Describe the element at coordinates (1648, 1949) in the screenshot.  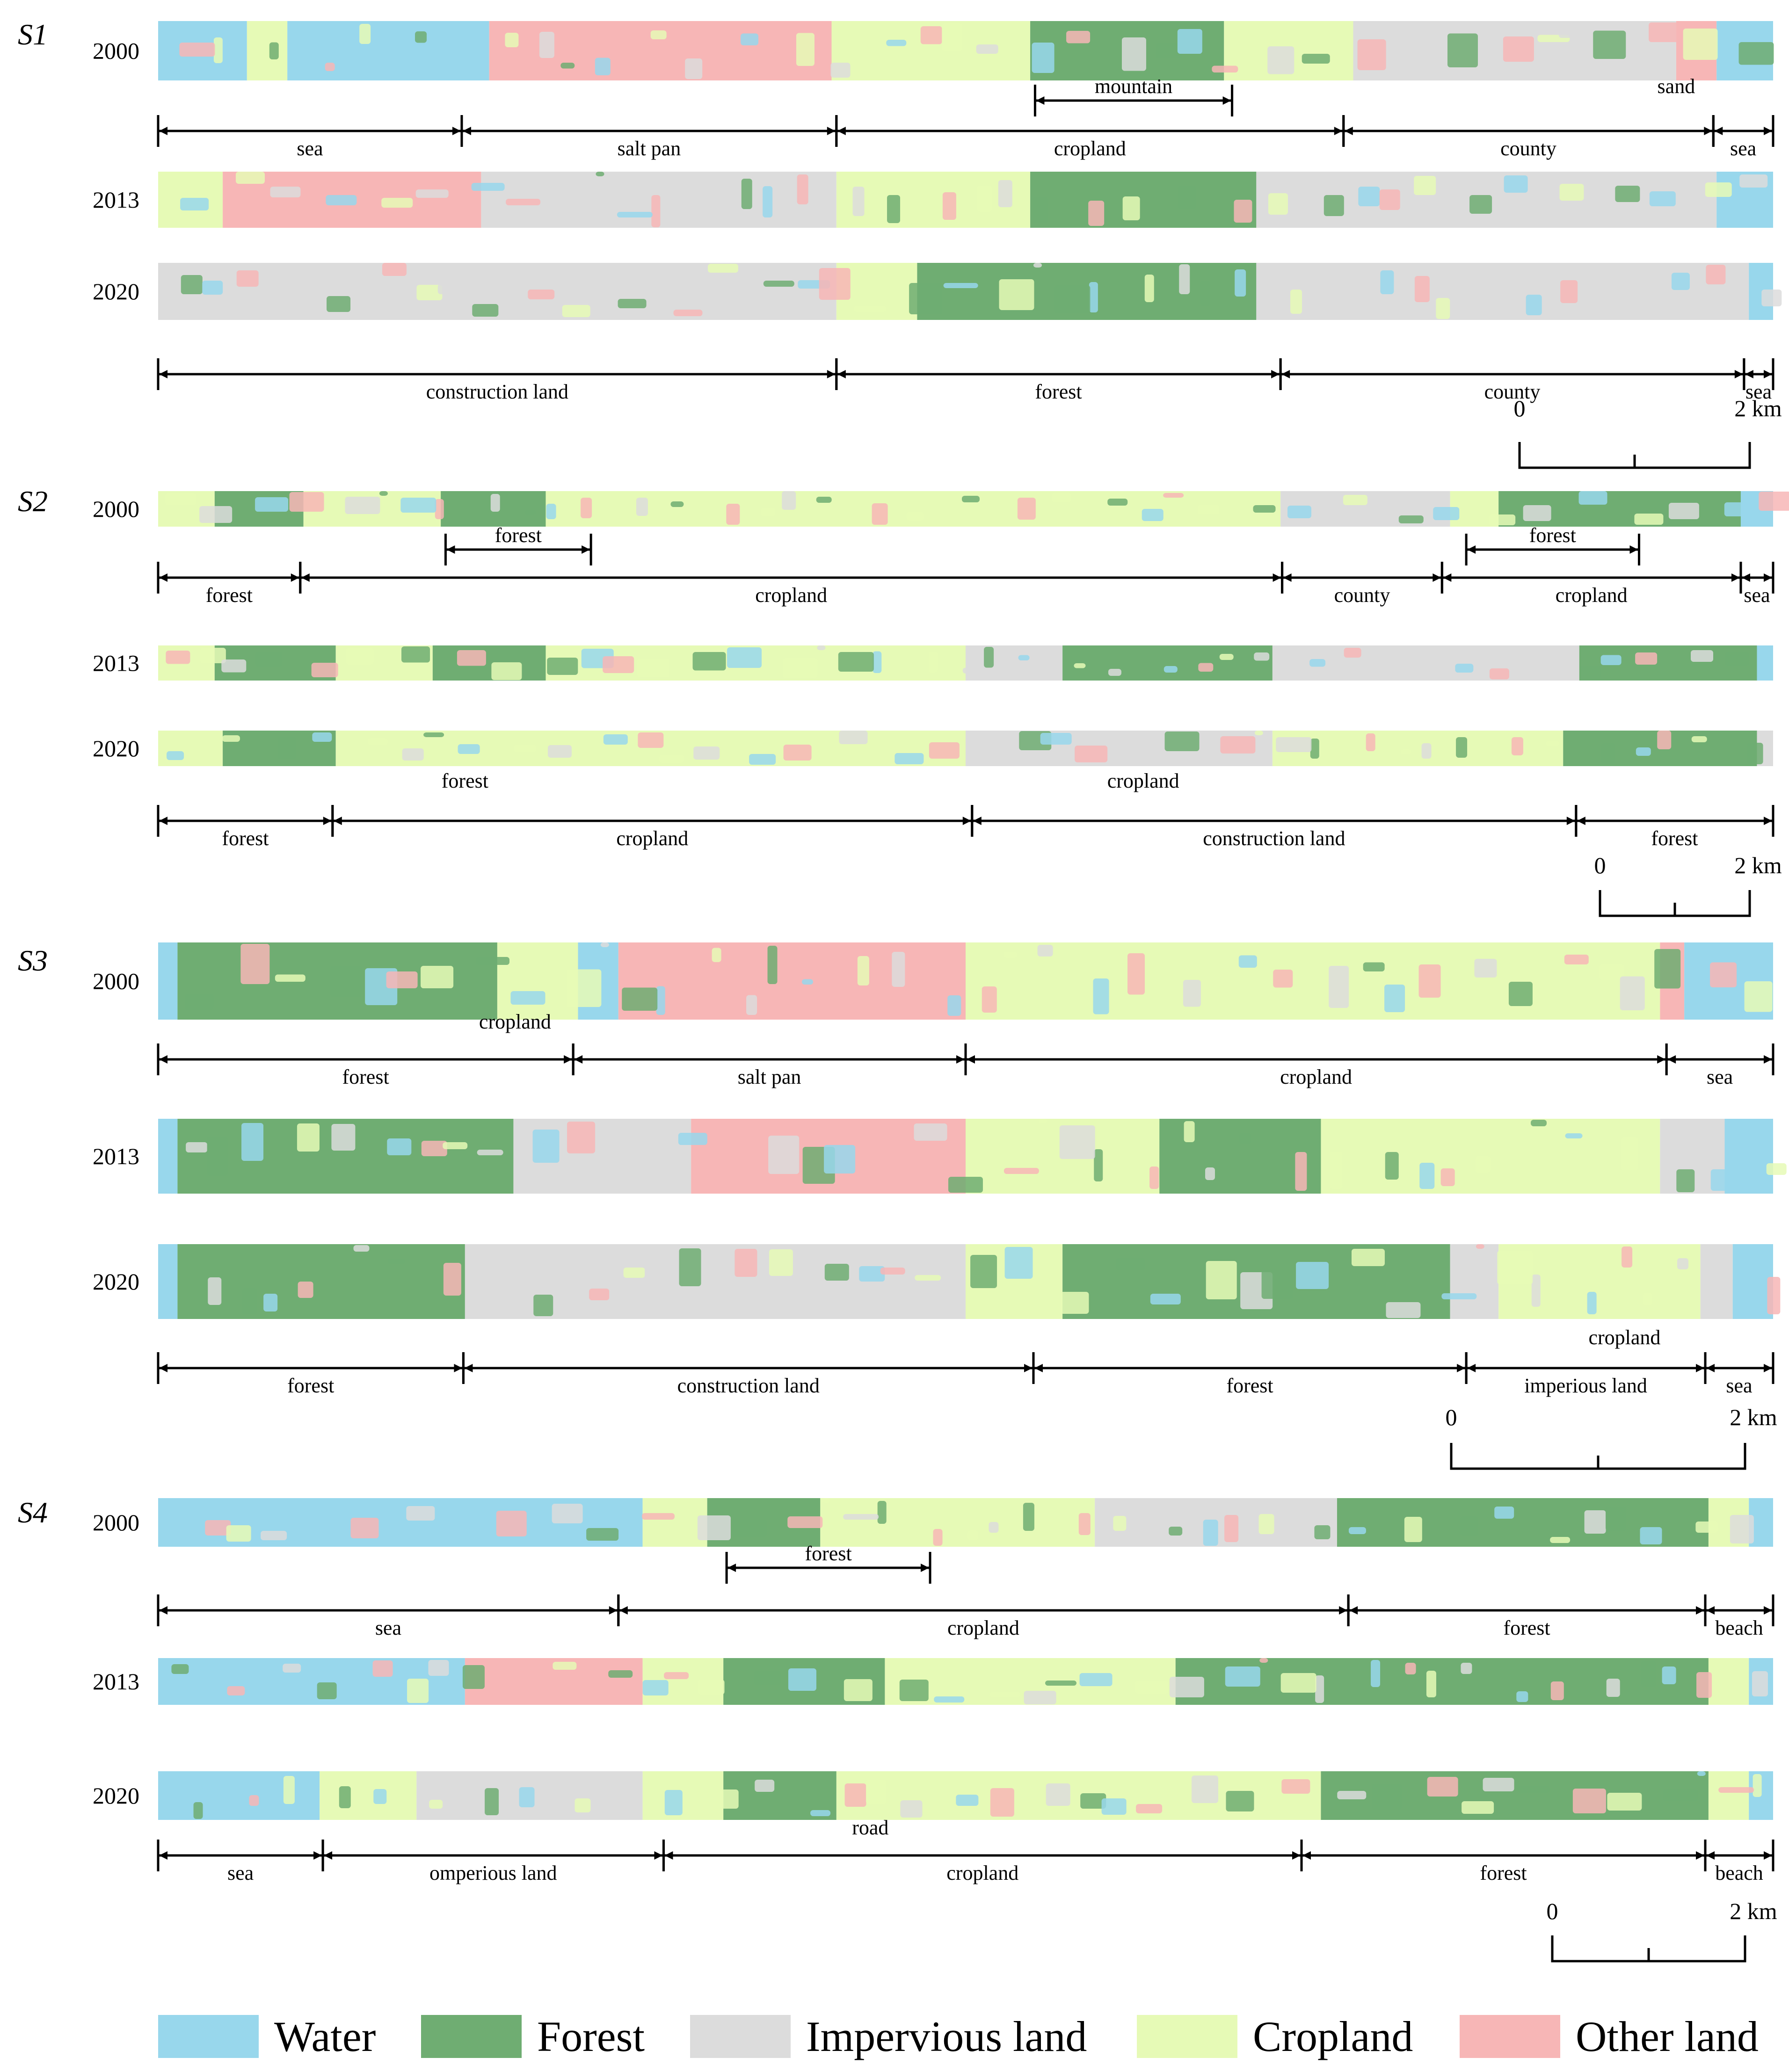
I see `scale-bar` at that location.